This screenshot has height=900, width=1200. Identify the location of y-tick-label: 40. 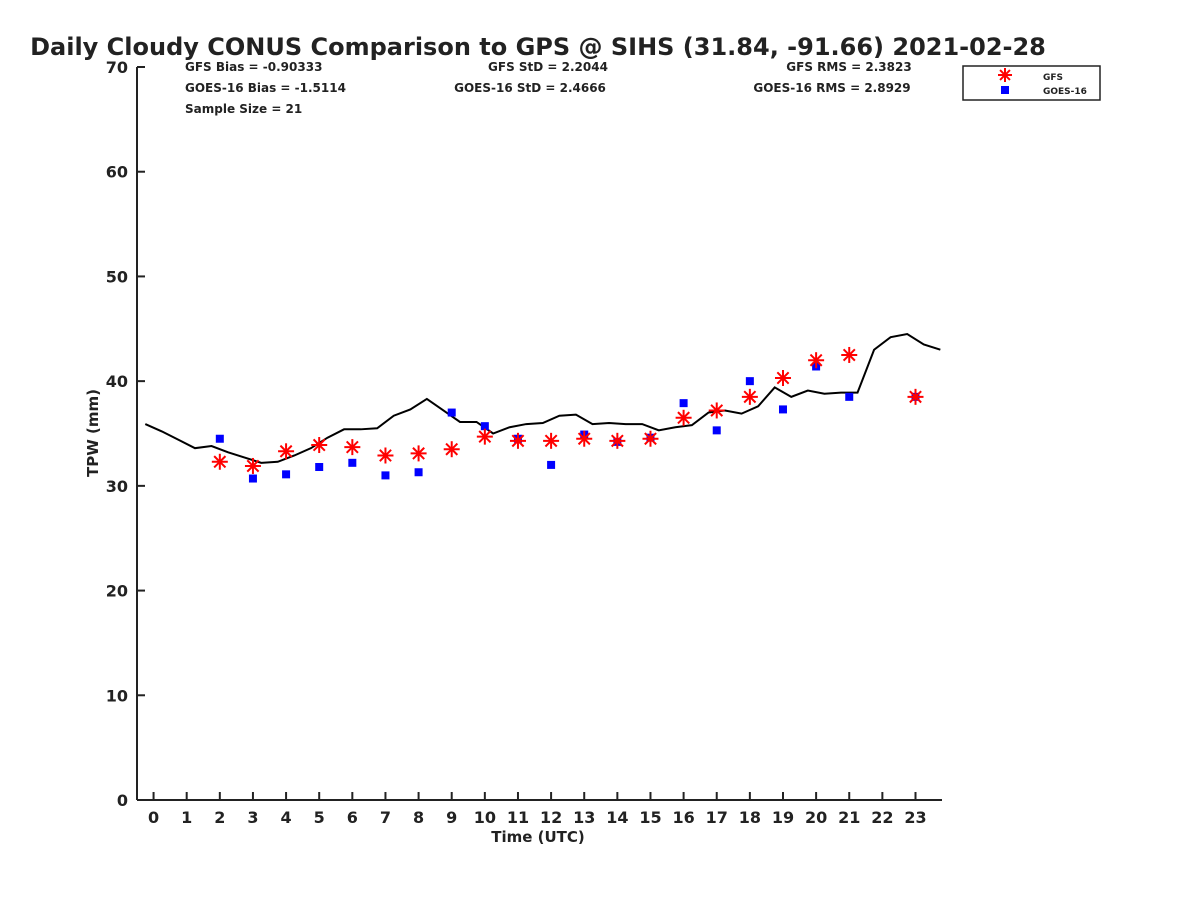
(117, 381).